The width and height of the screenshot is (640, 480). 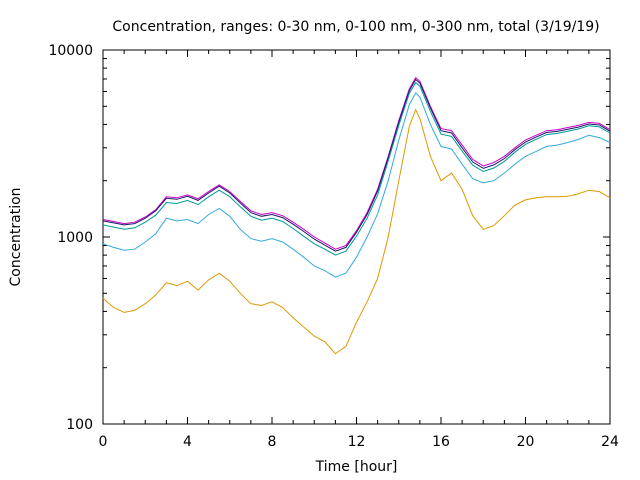 I want to click on y-tick-label: 10000, so click(x=70, y=51).